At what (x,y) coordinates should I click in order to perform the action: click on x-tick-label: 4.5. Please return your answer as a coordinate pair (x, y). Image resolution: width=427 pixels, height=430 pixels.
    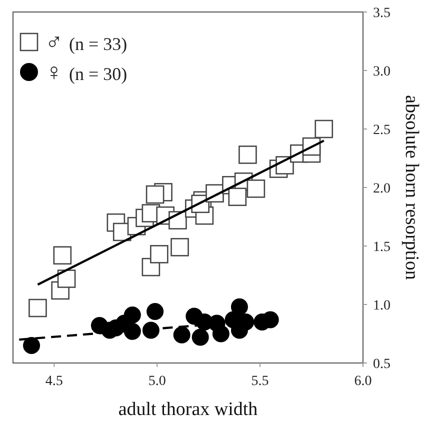
    Looking at the image, I should click on (54, 381).